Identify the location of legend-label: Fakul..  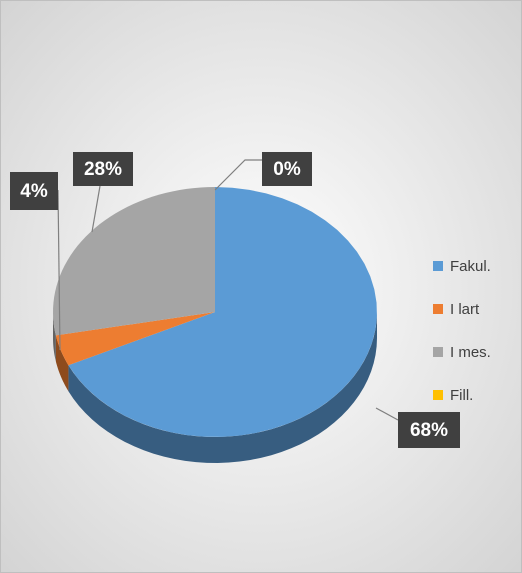
(470, 266).